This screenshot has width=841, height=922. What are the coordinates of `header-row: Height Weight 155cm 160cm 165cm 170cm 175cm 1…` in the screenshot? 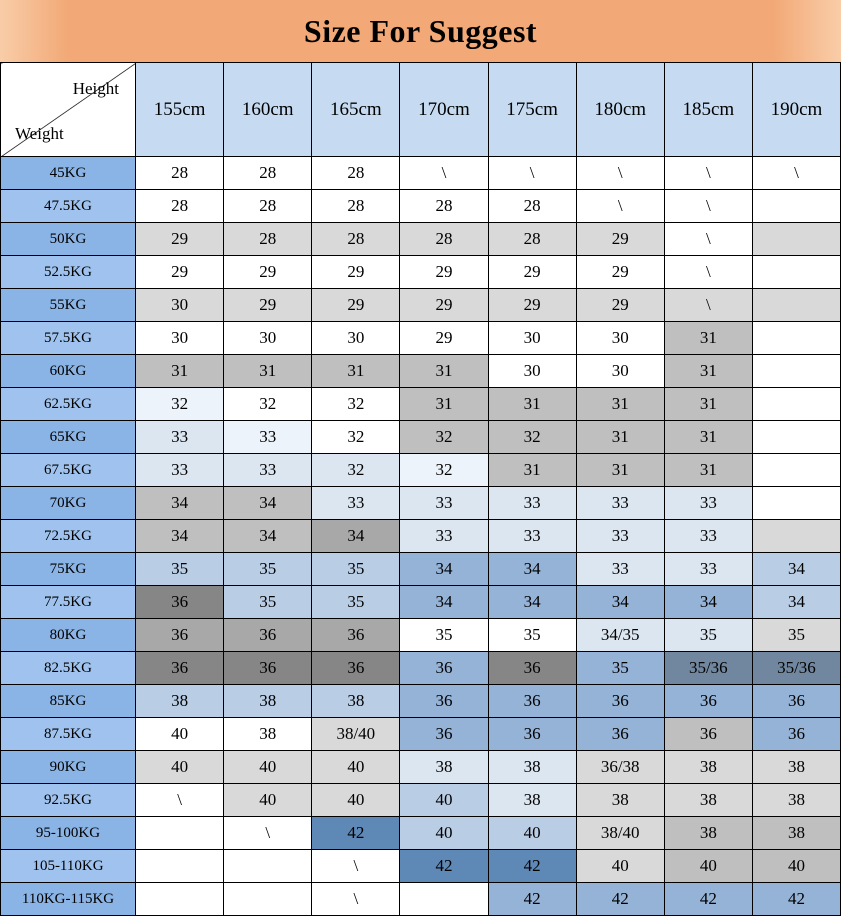 It's located at (420, 109).